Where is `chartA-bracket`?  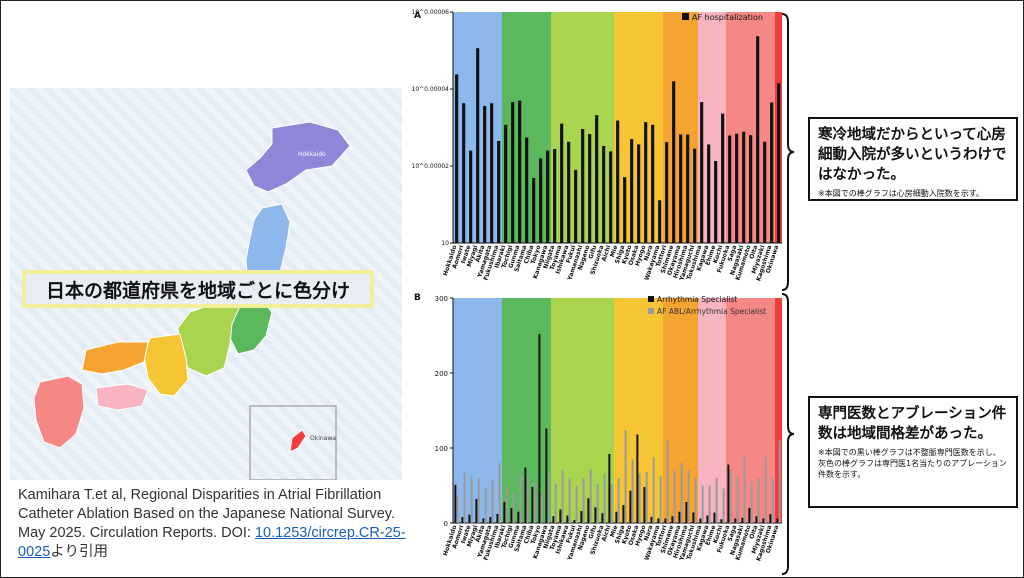
chartA-bracket is located at coordinates (788, 152).